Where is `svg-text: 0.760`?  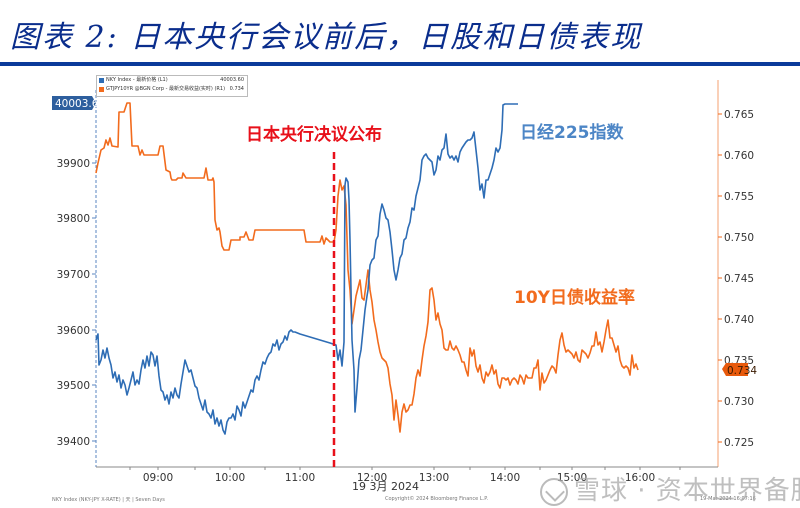
svg-text: 0.760 is located at coordinates (739, 156).